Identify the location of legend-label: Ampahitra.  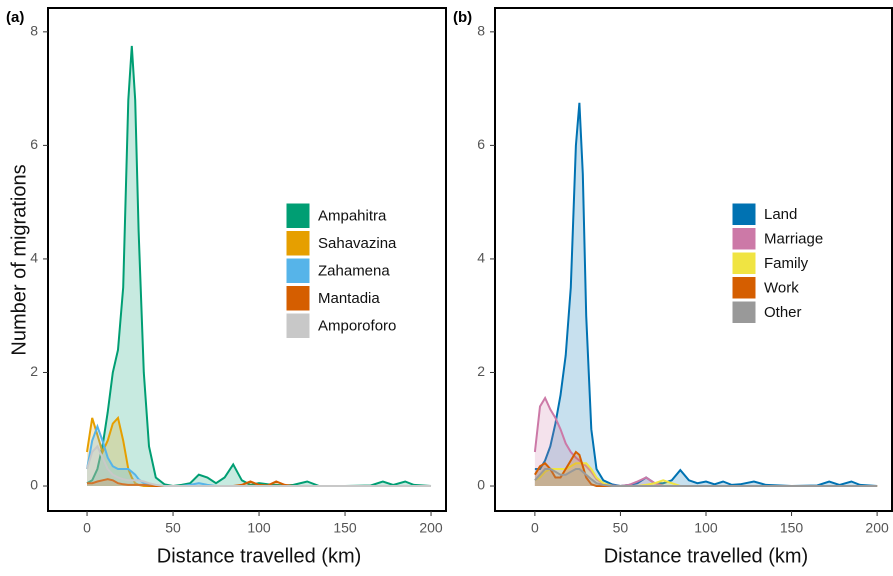
(352, 216).